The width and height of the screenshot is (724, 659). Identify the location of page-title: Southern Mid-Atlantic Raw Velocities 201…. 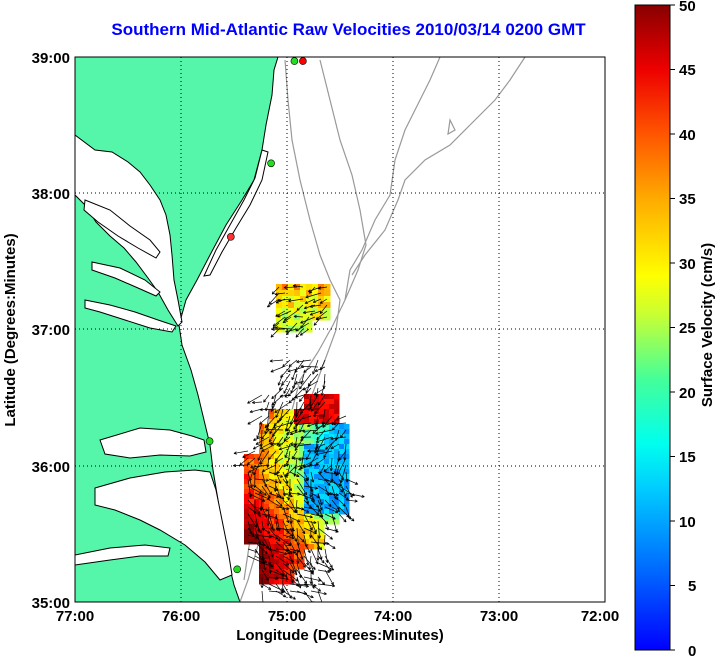
(348, 29).